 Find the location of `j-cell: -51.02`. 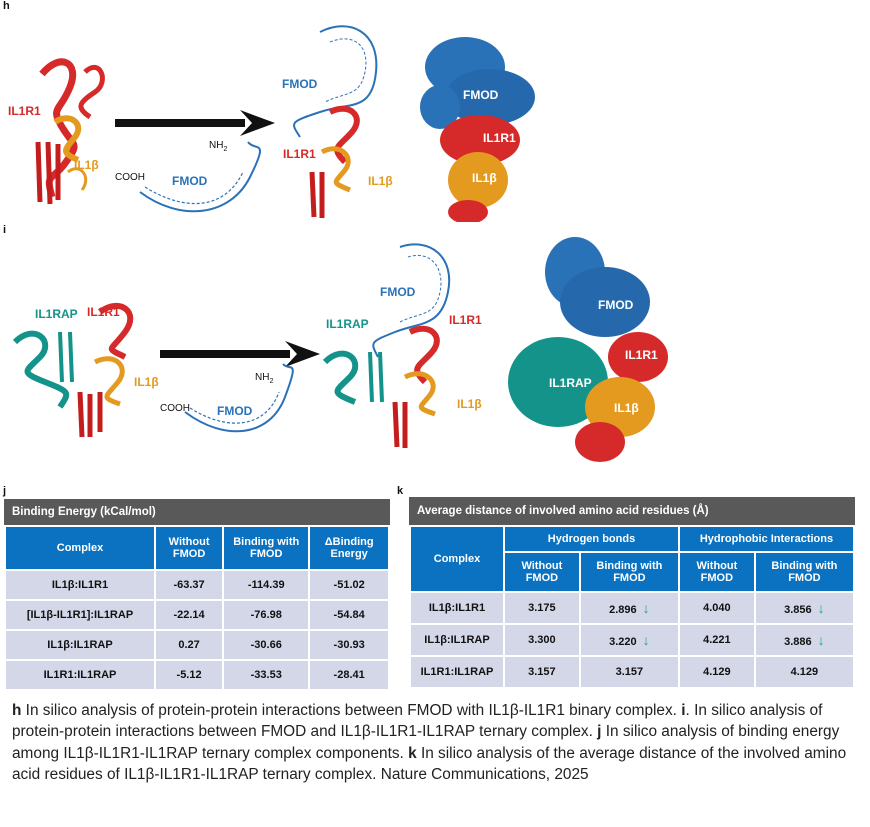

j-cell: -51.02 is located at coordinates (349, 585).